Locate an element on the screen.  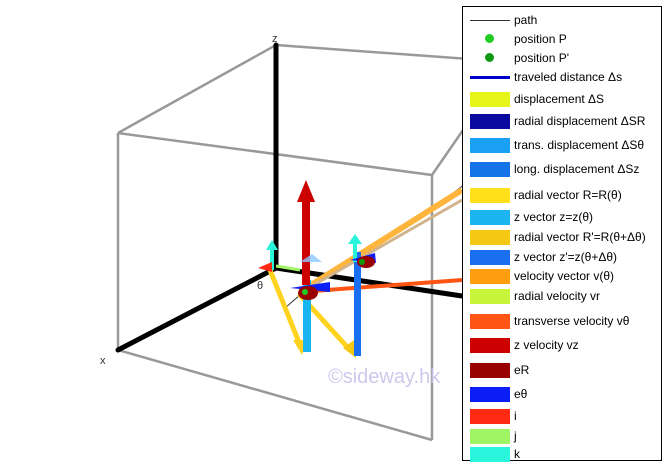
legend-item: long. displacement ΔSz is located at coordinates (562, 172).